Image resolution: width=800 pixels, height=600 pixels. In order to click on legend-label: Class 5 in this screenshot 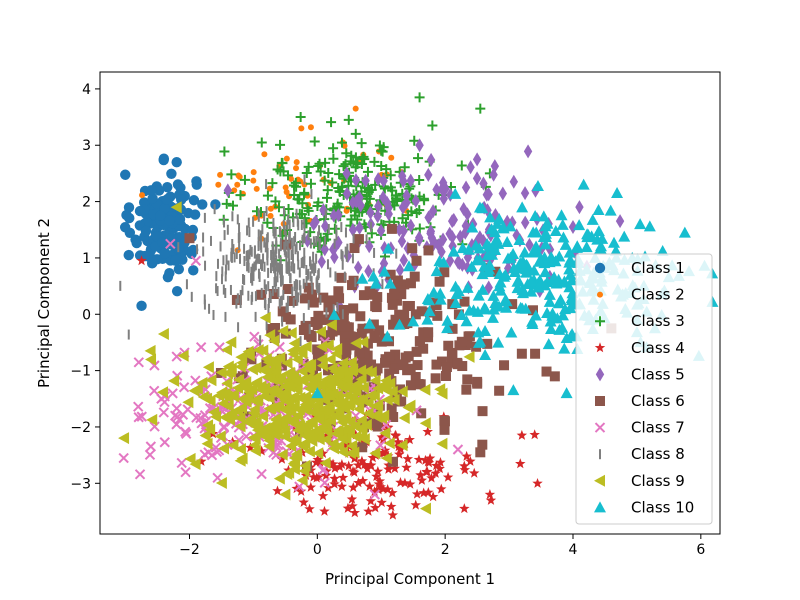, I will do `click(658, 374)`.